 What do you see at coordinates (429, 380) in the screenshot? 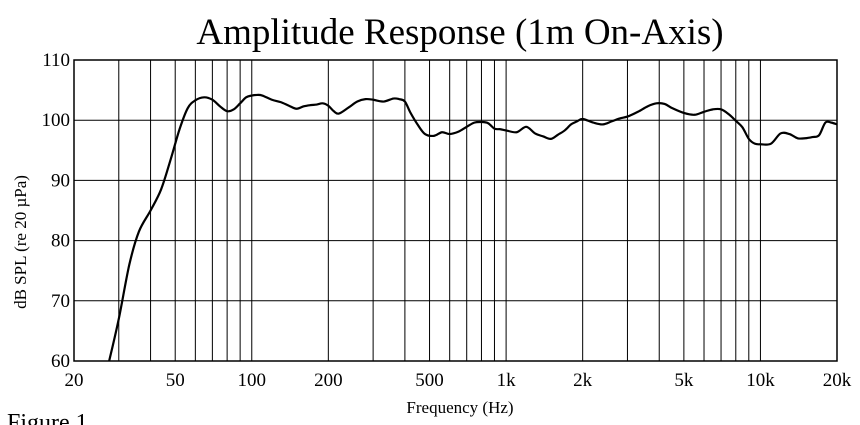
I see `x-tick-label: 500` at bounding box center [429, 380].